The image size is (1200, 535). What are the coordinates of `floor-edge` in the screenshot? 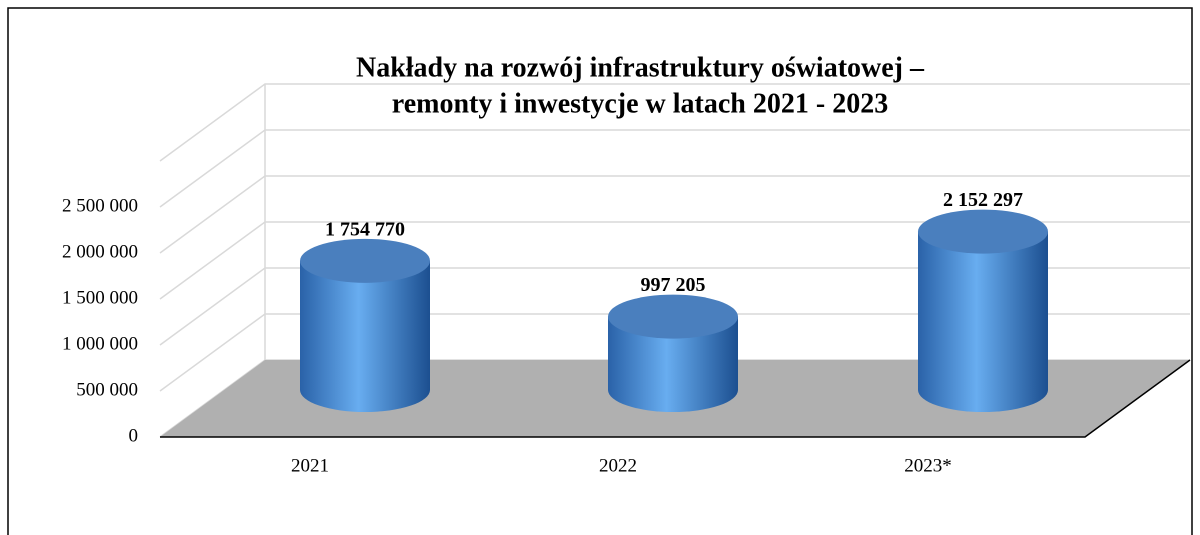 It's located at (675, 398).